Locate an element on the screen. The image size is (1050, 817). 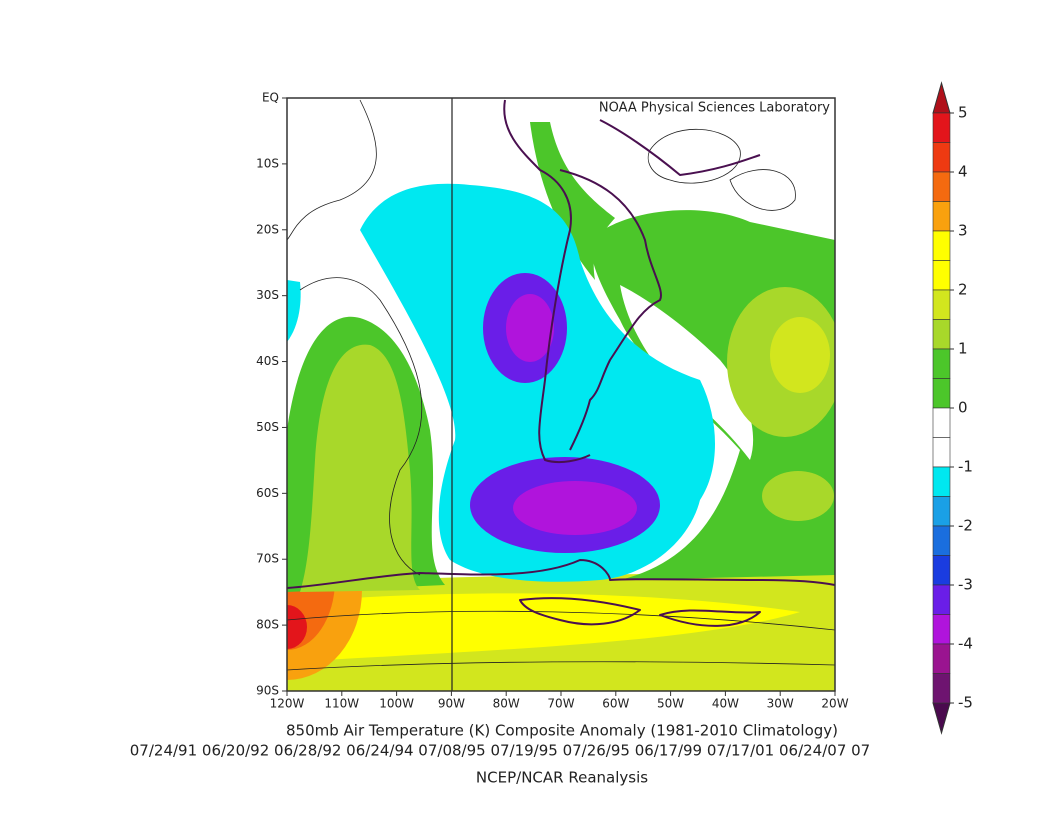
lon-tick-label: 120W is located at coordinates (287, 704).